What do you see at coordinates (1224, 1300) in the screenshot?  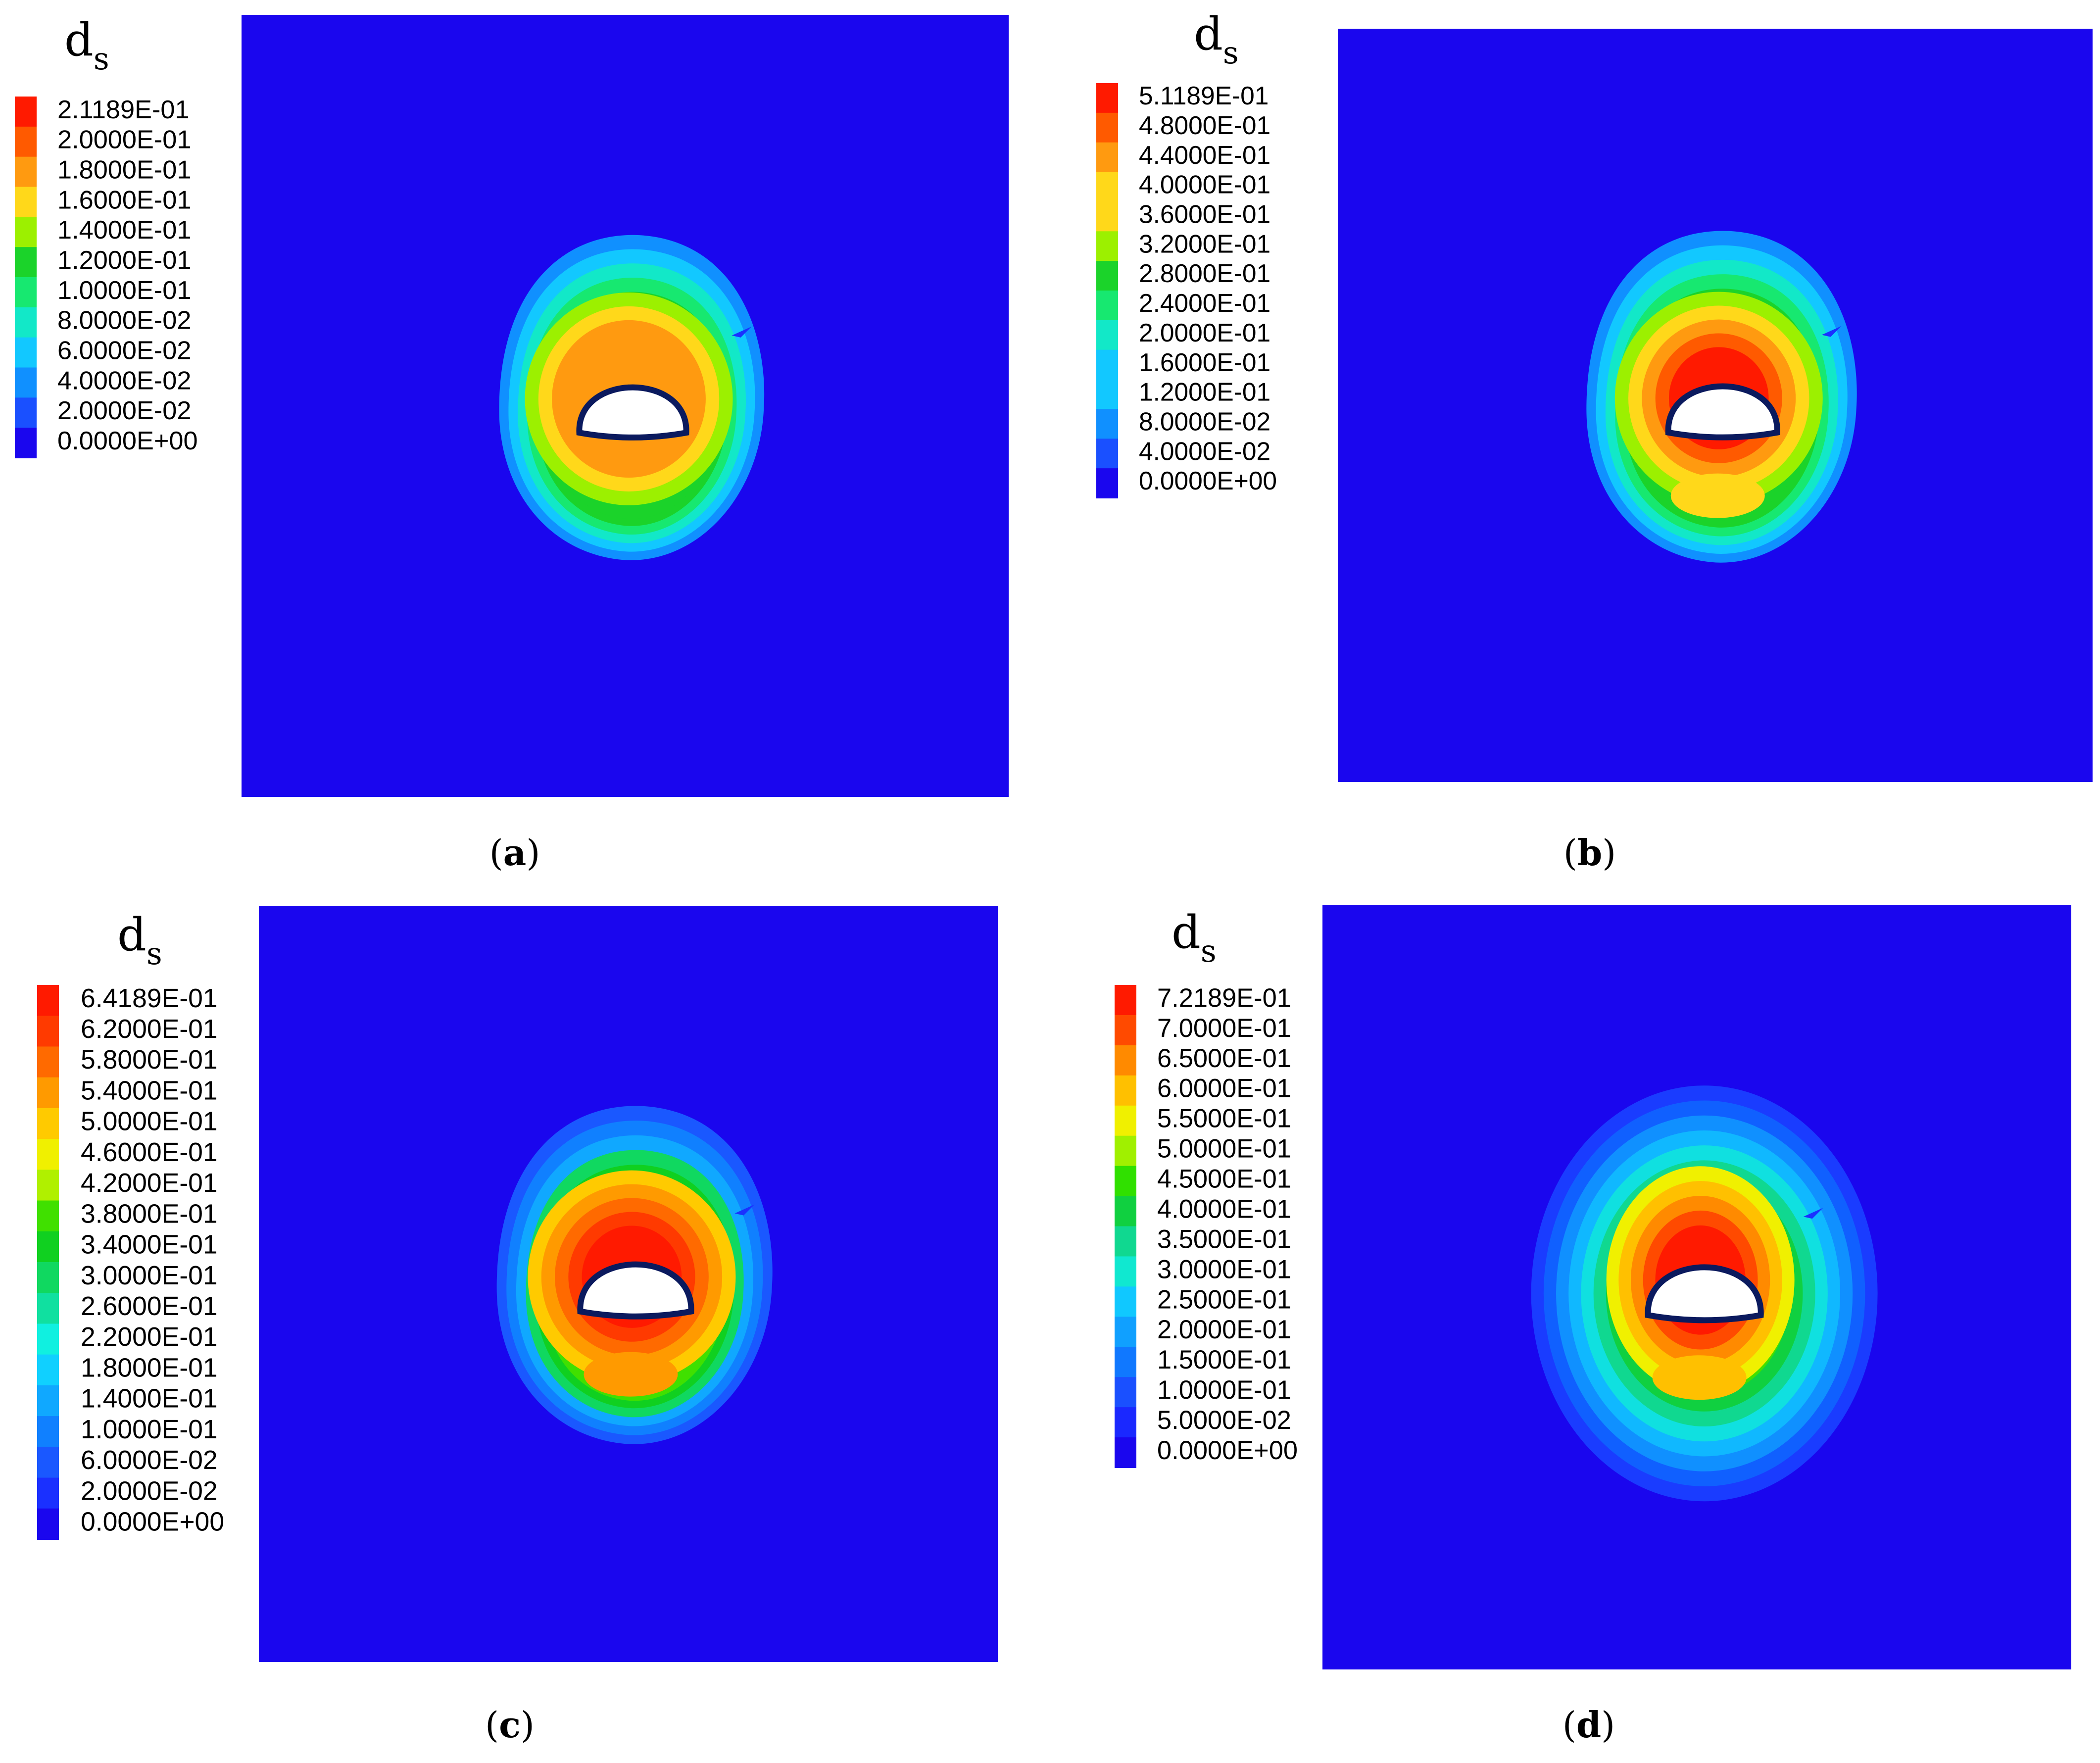 I see `legend-label: 2.5000E-01` at bounding box center [1224, 1300].